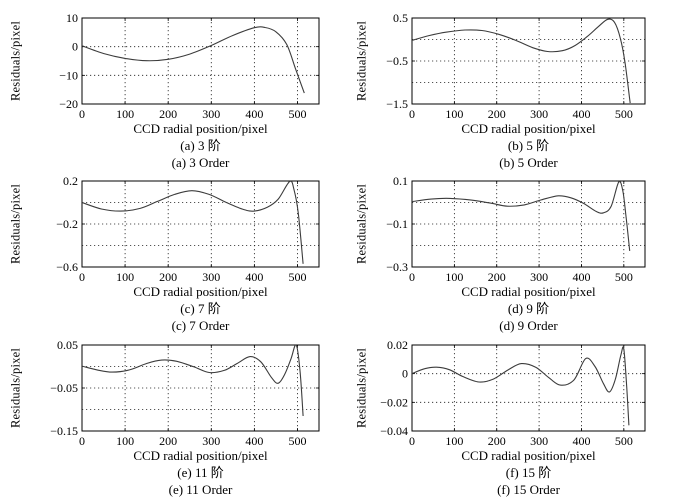  I want to click on caption-english: (f) 15 Order, so click(528, 489).